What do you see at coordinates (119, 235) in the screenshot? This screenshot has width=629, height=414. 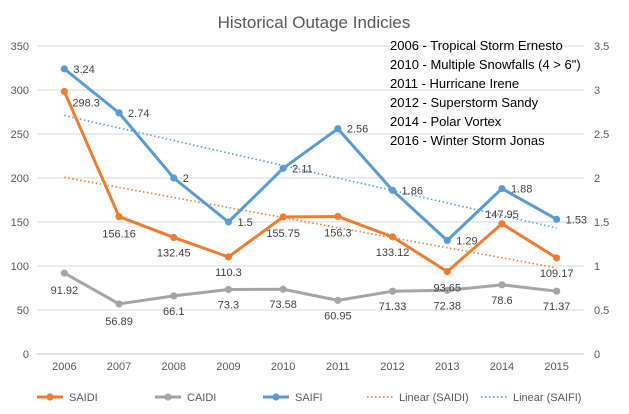 I see `data-label-saidi: 156.16` at bounding box center [119, 235].